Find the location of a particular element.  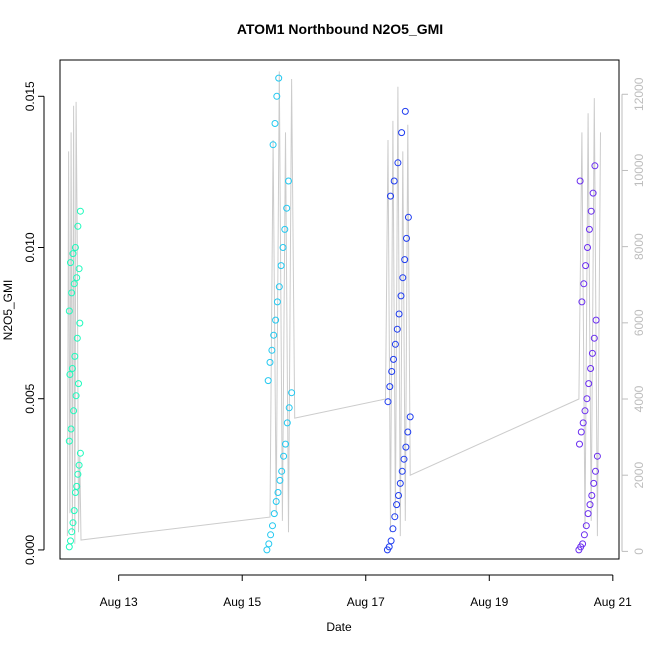

y-axis-label: N2O5_GMI is located at coordinates (8, 310).